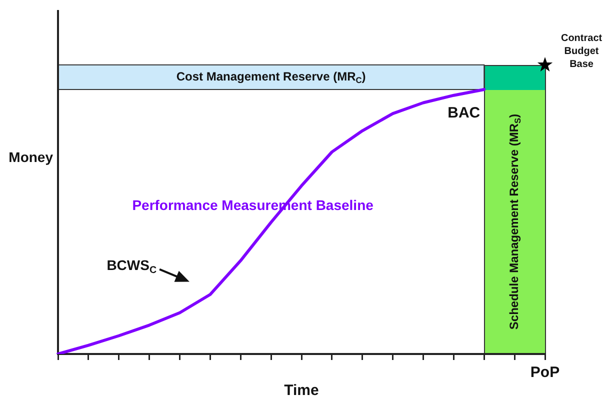 Image resolution: width=613 pixels, height=400 pixels. What do you see at coordinates (545, 373) in the screenshot?
I see `text: PoP` at bounding box center [545, 373].